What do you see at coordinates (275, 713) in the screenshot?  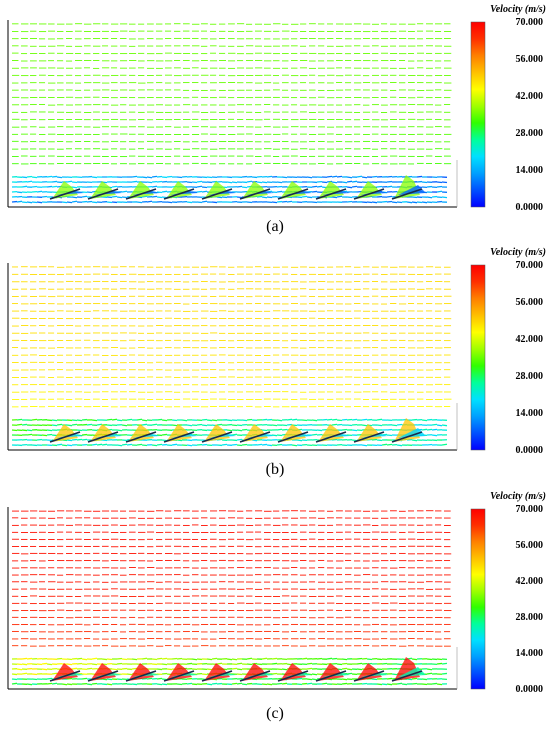 I see `panel-label-c: (c)` at bounding box center [275, 713].